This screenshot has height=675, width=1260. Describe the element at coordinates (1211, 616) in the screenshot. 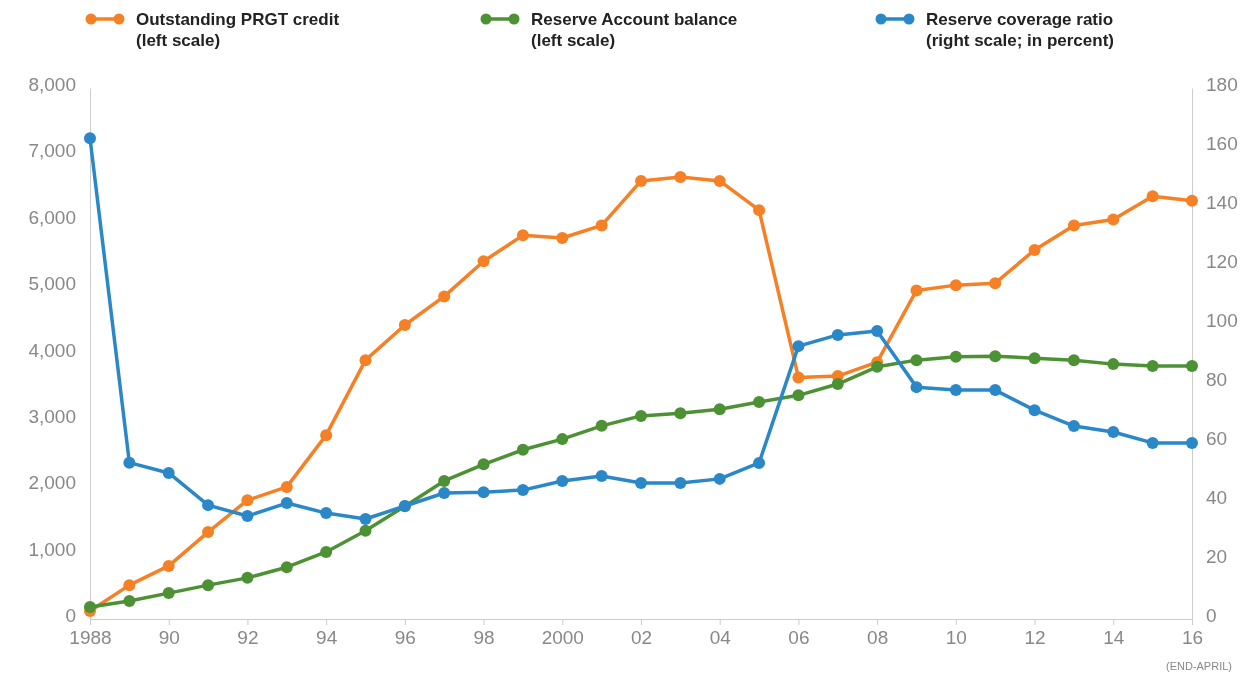

I see `y2-tick-label: 0` at that location.